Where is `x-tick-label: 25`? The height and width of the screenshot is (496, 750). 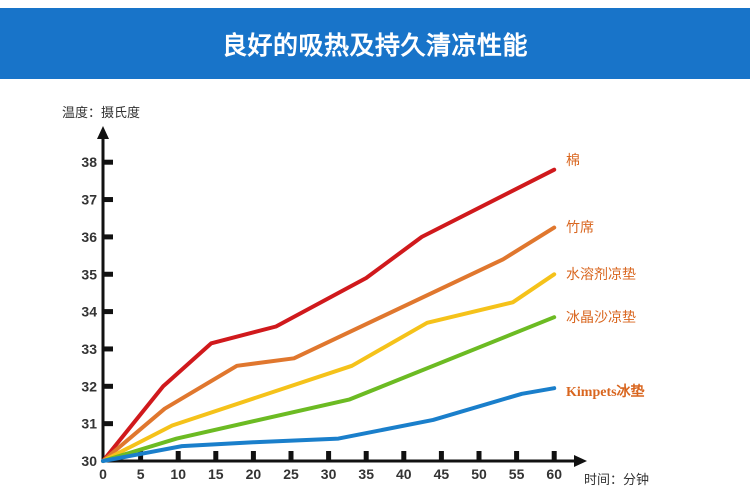
x-tick-label: 25 is located at coordinates (291, 474).